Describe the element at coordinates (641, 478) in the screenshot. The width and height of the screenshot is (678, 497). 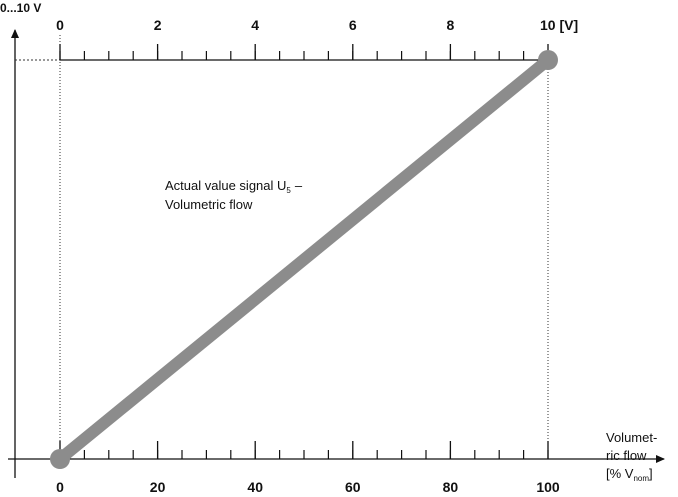
I see `x-label-sub: nom` at that location.